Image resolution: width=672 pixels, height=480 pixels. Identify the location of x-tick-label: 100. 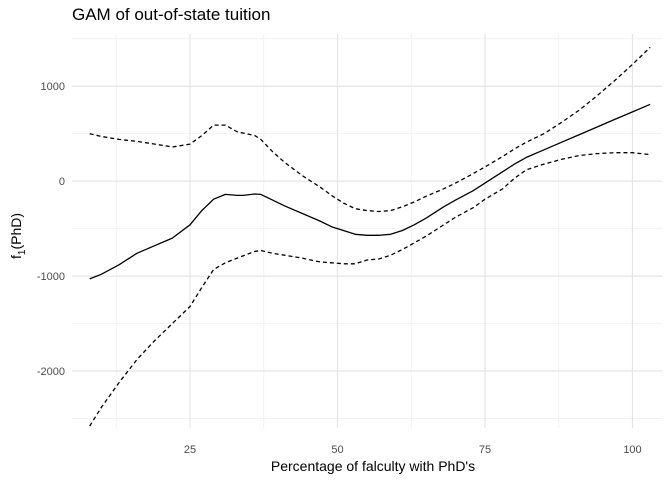
(632, 450).